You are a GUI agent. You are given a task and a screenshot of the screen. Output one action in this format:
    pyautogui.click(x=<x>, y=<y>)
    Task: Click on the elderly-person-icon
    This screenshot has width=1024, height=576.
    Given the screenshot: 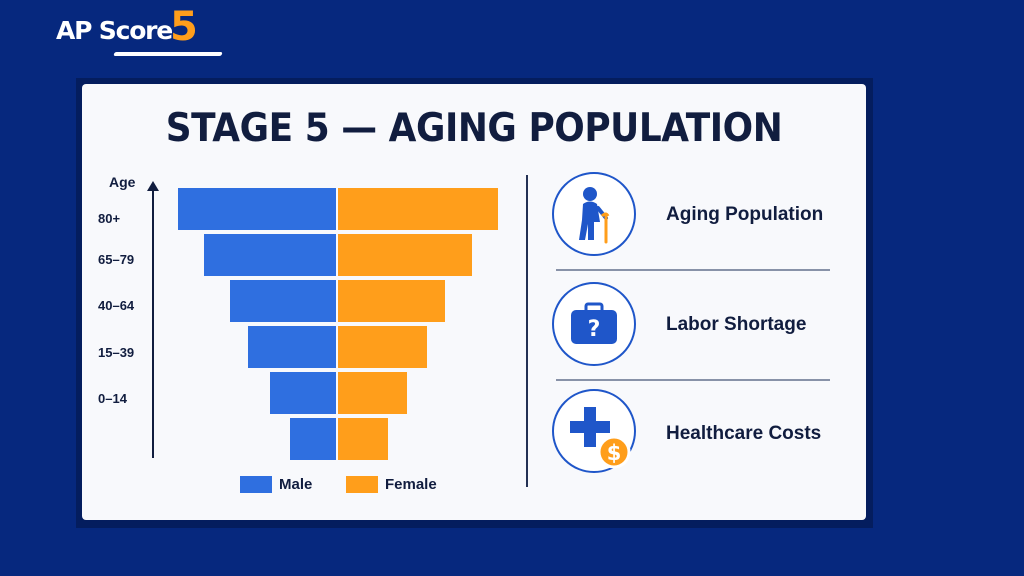 What is the action you would take?
    pyautogui.click(x=594, y=214)
    